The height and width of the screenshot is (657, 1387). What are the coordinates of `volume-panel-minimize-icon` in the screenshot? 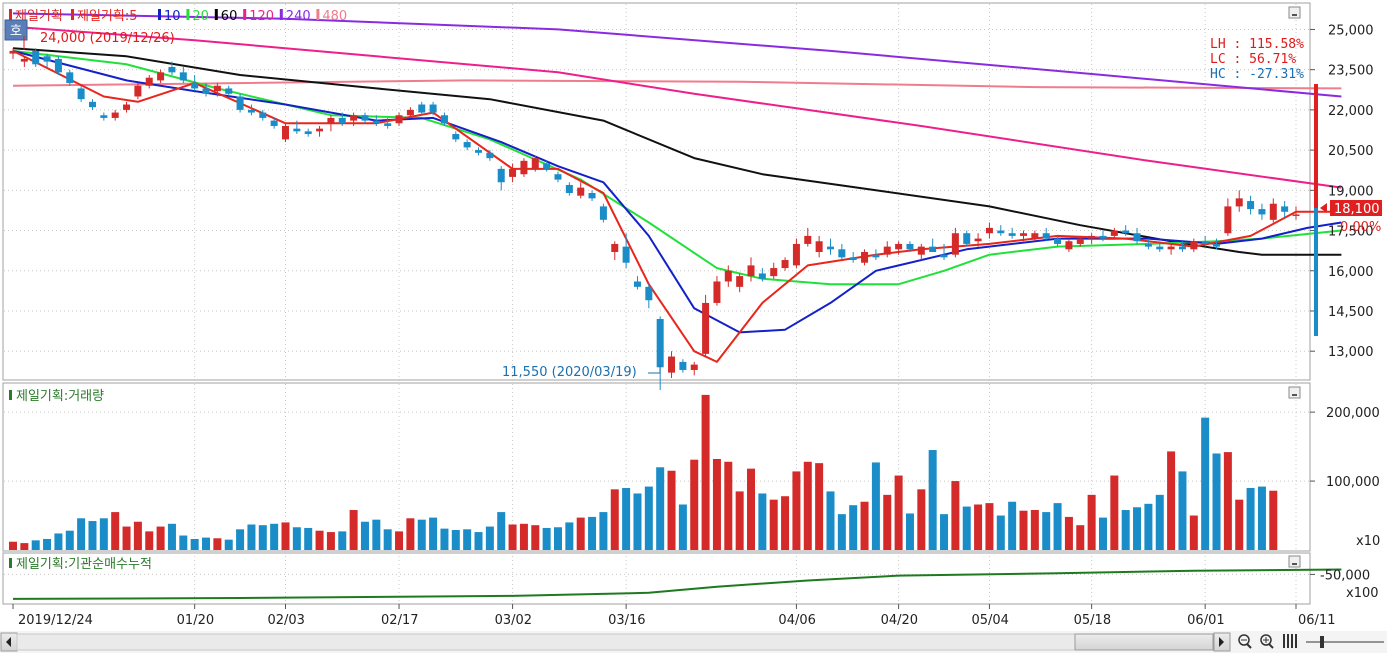 It's located at (1294, 392).